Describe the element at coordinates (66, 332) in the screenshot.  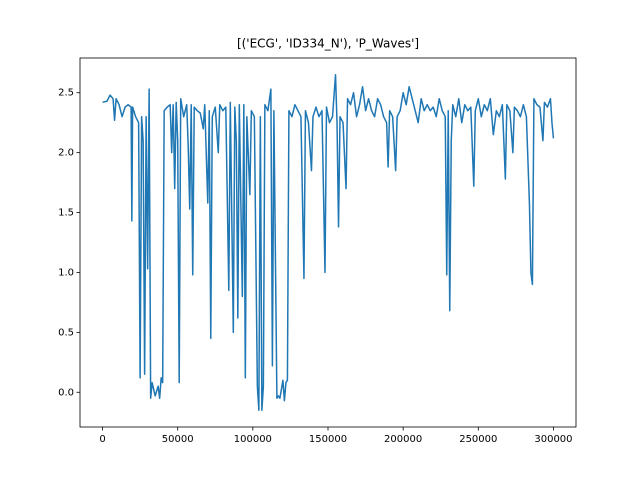
I see `y-tick-label: 0.5` at that location.